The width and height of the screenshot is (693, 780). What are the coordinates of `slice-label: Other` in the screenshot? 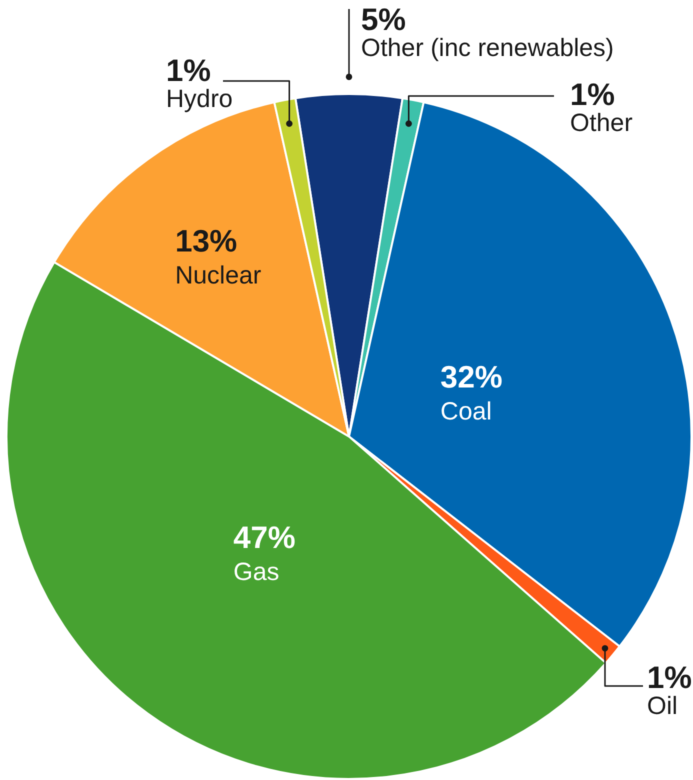 It's located at (601, 123).